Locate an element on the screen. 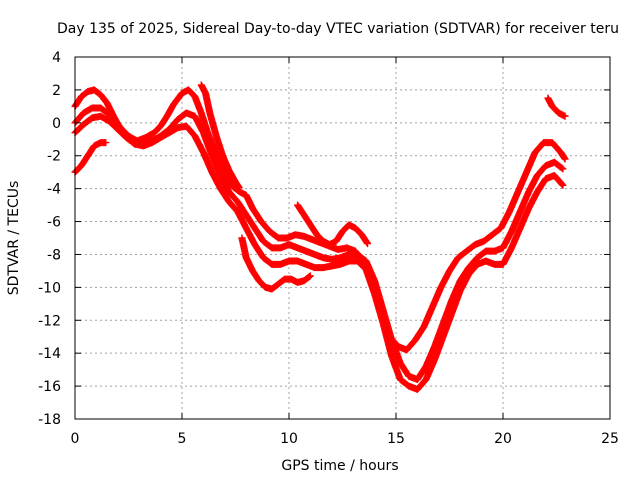 The height and width of the screenshot is (480, 640). x-axis-title: GPS time / hours is located at coordinates (339, 466).